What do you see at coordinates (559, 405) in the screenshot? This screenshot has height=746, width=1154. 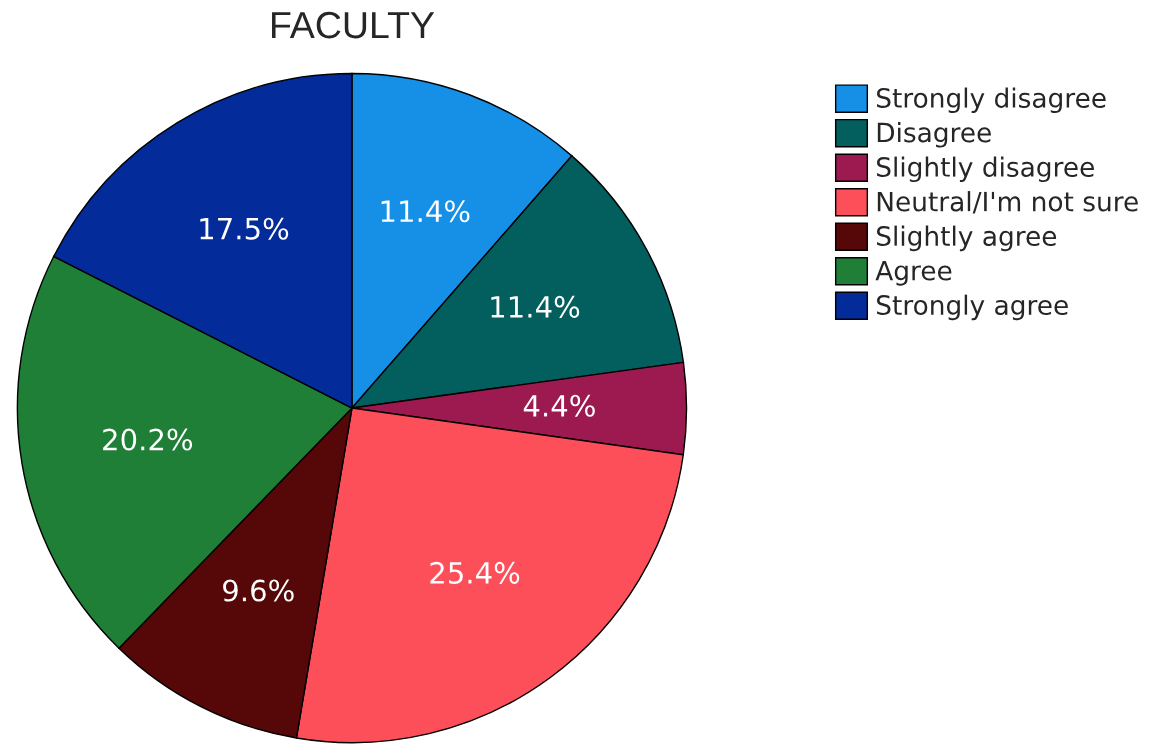 I see `data-label: 4.4%` at bounding box center [559, 405].